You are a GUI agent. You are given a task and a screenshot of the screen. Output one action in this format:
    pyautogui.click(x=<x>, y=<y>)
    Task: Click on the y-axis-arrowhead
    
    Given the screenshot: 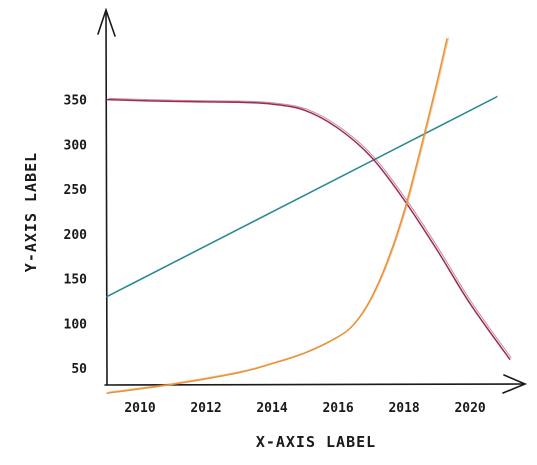 What is the action you would take?
    pyautogui.click(x=106, y=22)
    